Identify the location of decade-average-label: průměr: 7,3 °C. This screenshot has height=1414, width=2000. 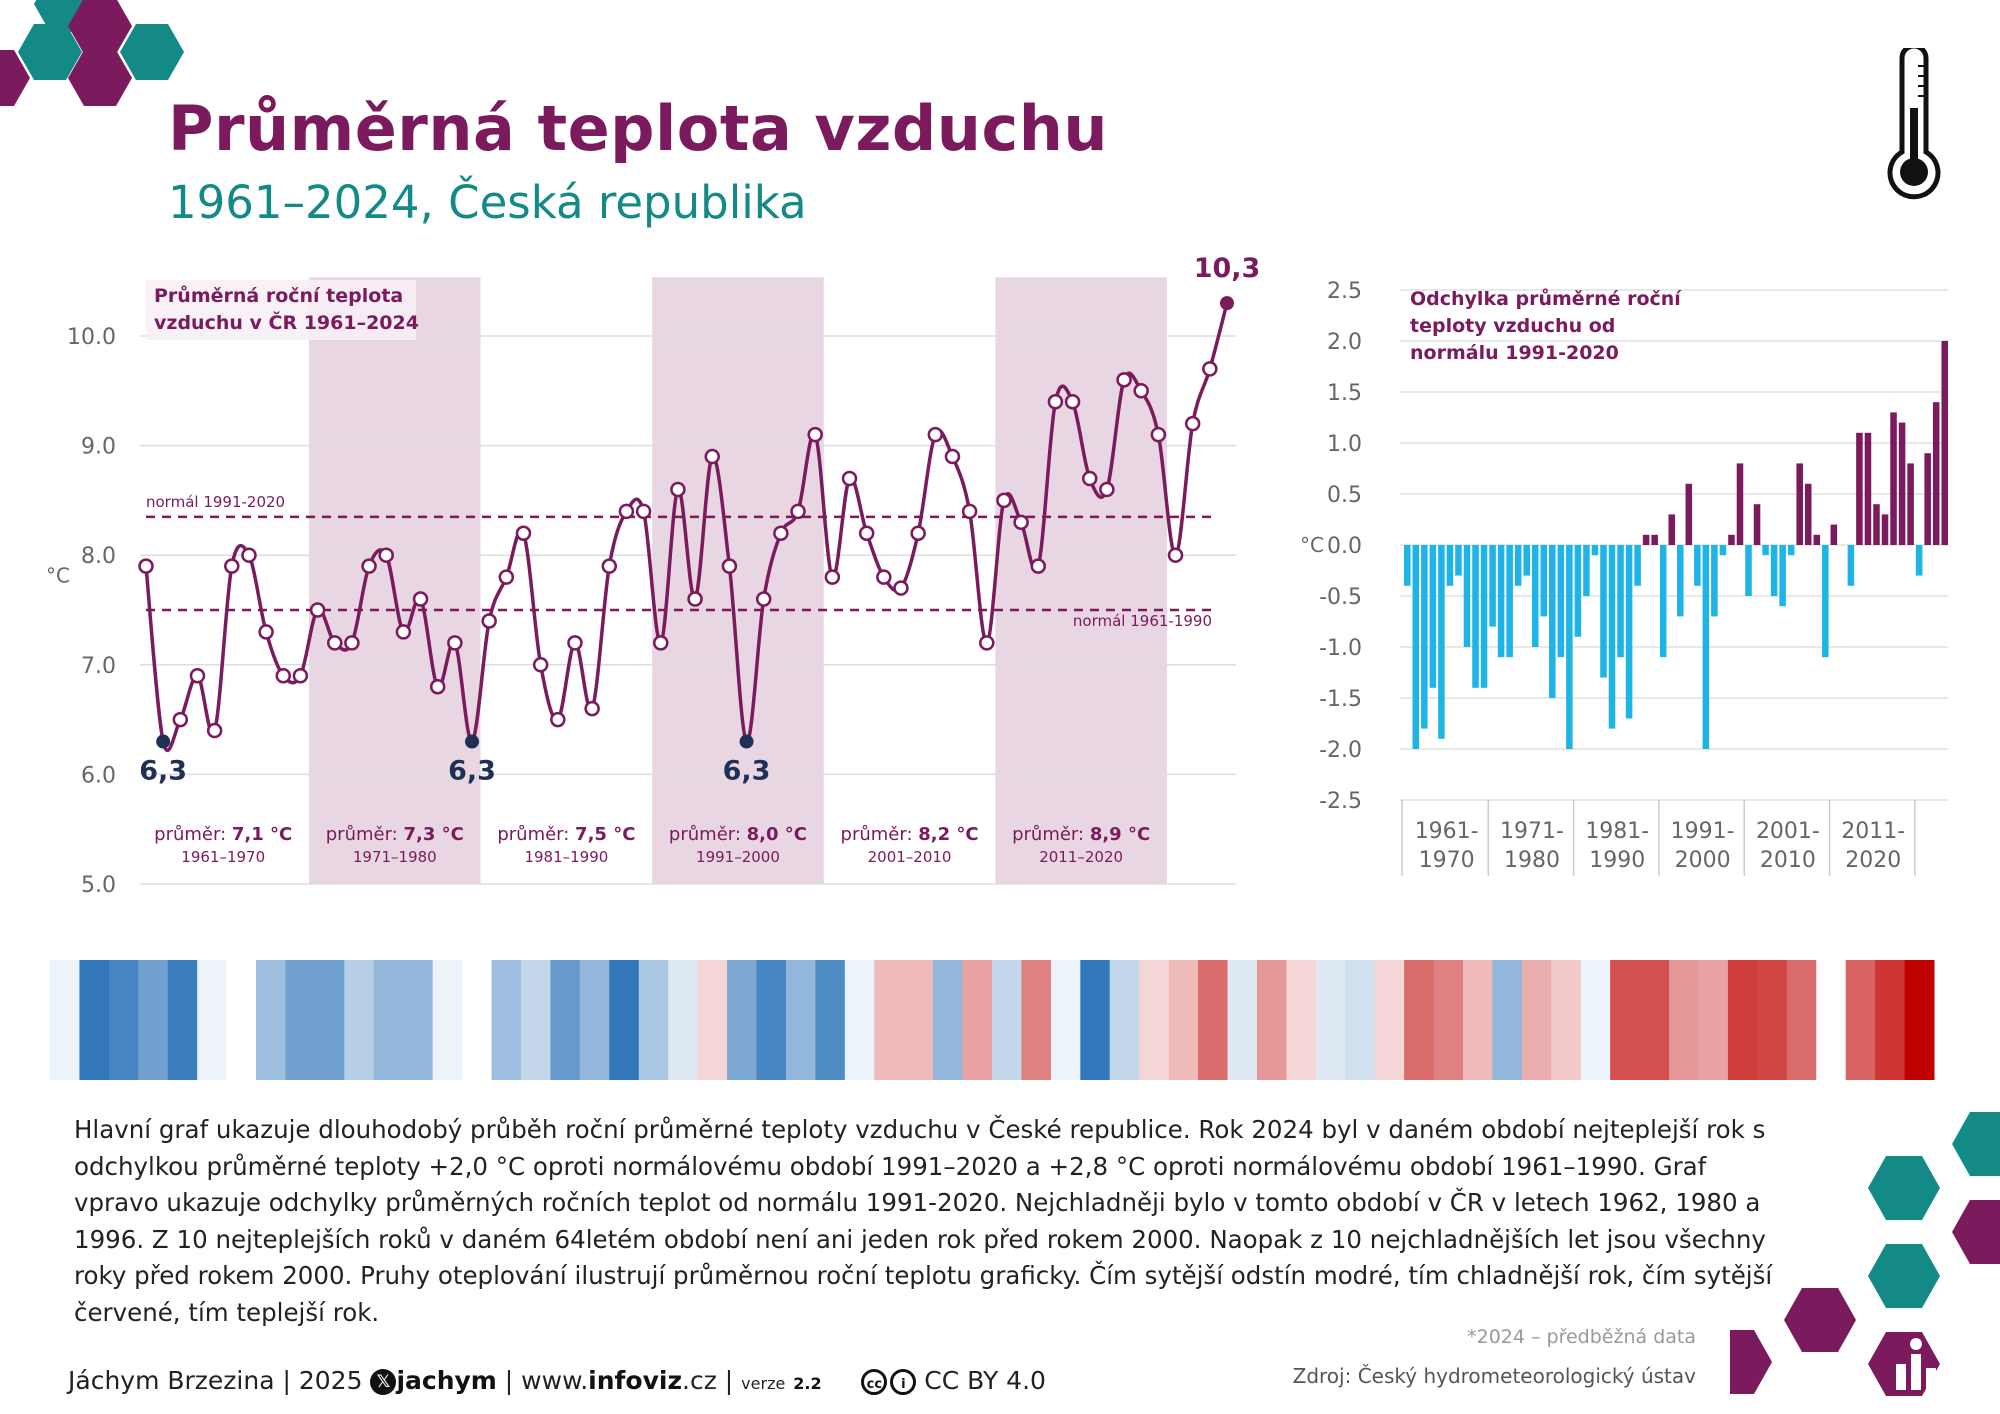
(395, 834).